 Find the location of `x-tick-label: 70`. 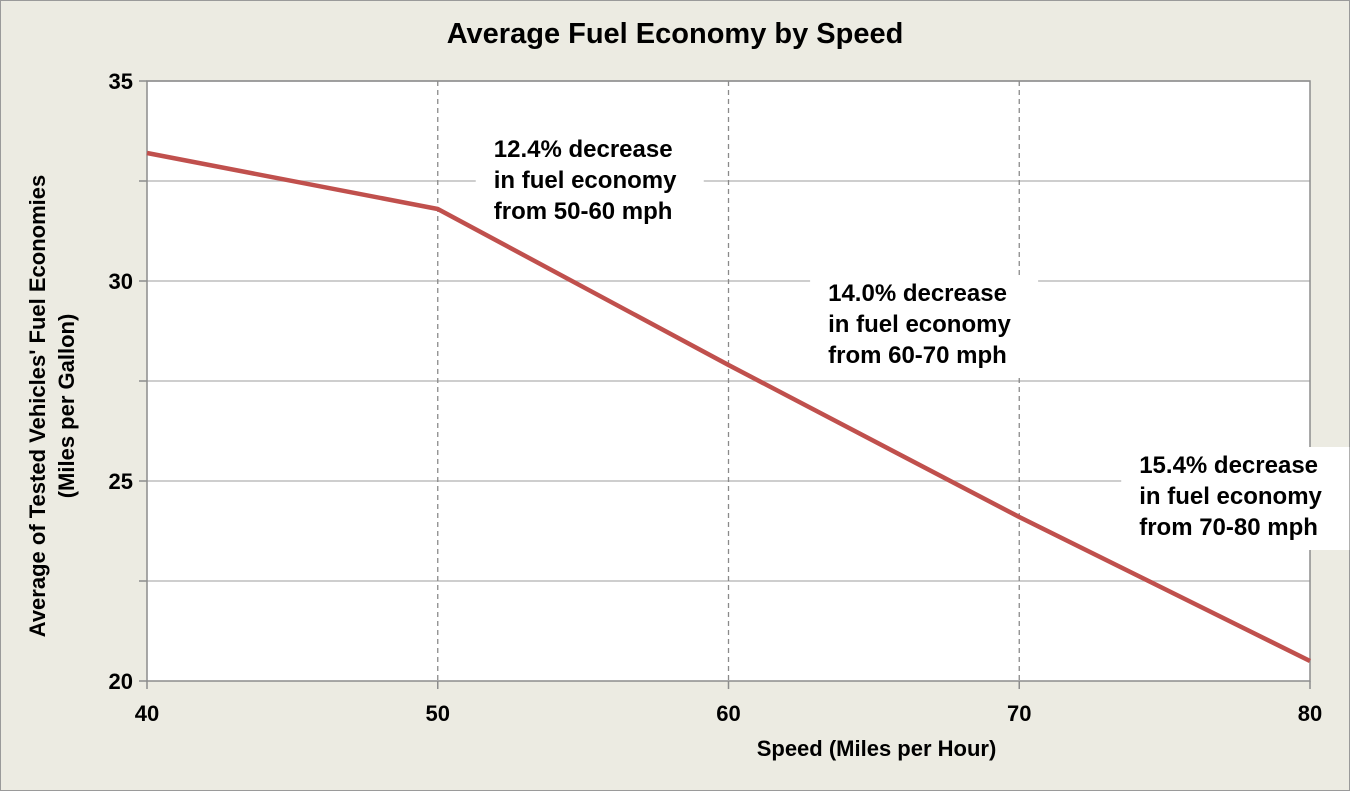

x-tick-label: 70 is located at coordinates (1019, 713).